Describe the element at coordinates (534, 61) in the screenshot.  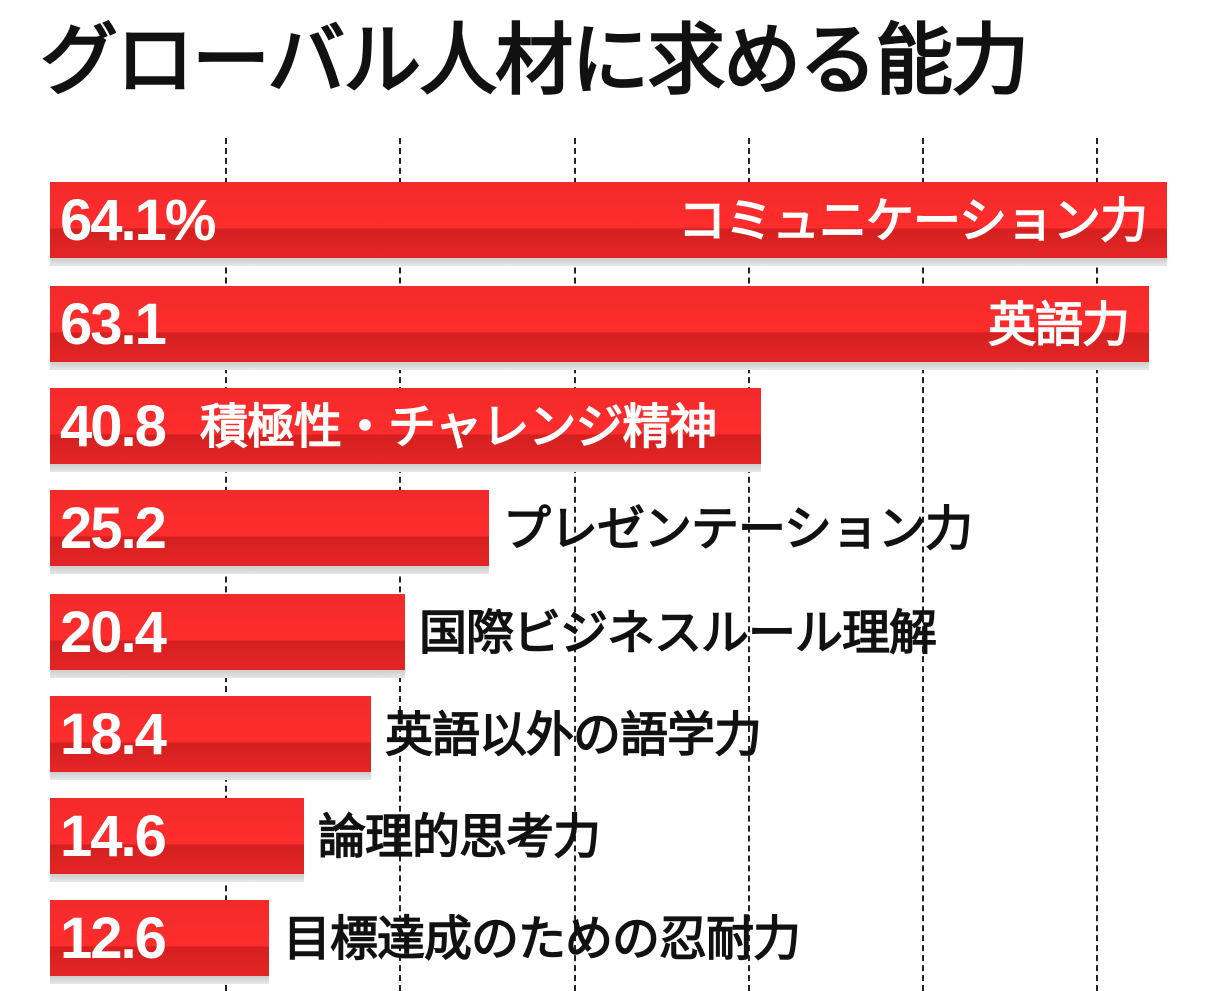
I see `chart-title: グローバル人材に求める能力` at that location.